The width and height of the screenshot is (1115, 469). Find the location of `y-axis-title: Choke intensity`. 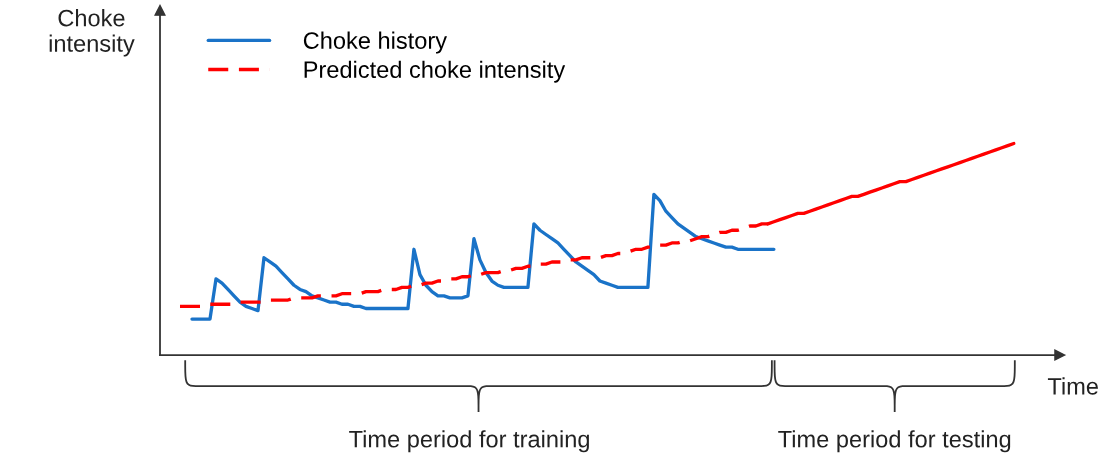

y-axis-title: Choke intensity is located at coordinates (92, 33).